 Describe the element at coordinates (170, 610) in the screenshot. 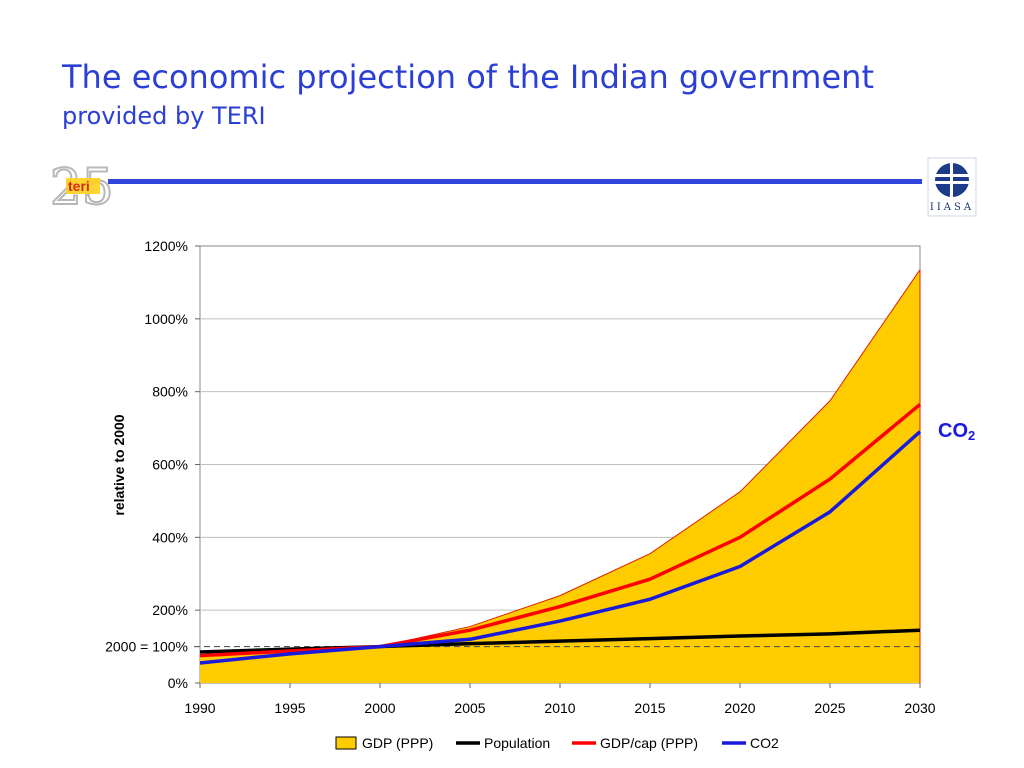

I see `y-tick-label: 200%` at that location.